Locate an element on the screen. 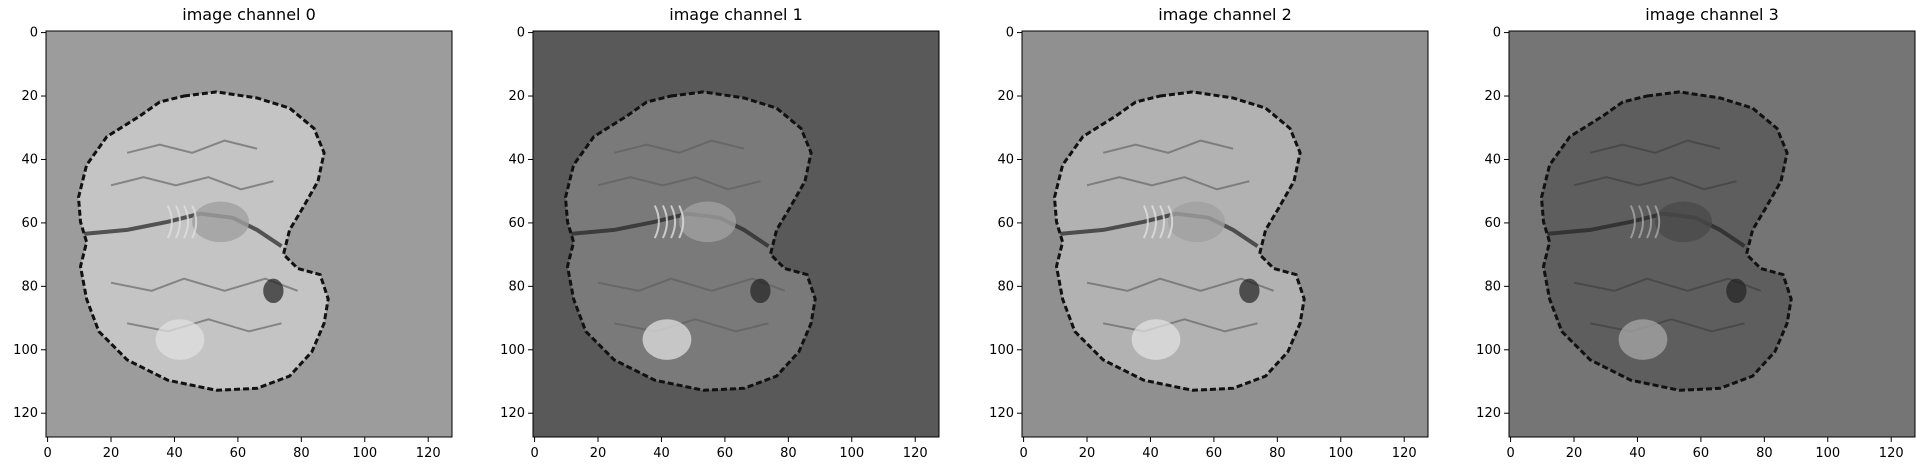 The height and width of the screenshot is (470, 1916). panel-title: image channel 3 is located at coordinates (1712, 14).